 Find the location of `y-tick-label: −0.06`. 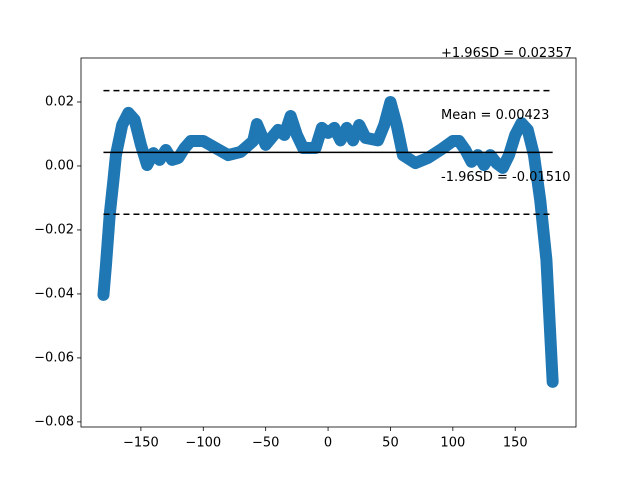

y-tick-label: −0.06 is located at coordinates (54, 357).